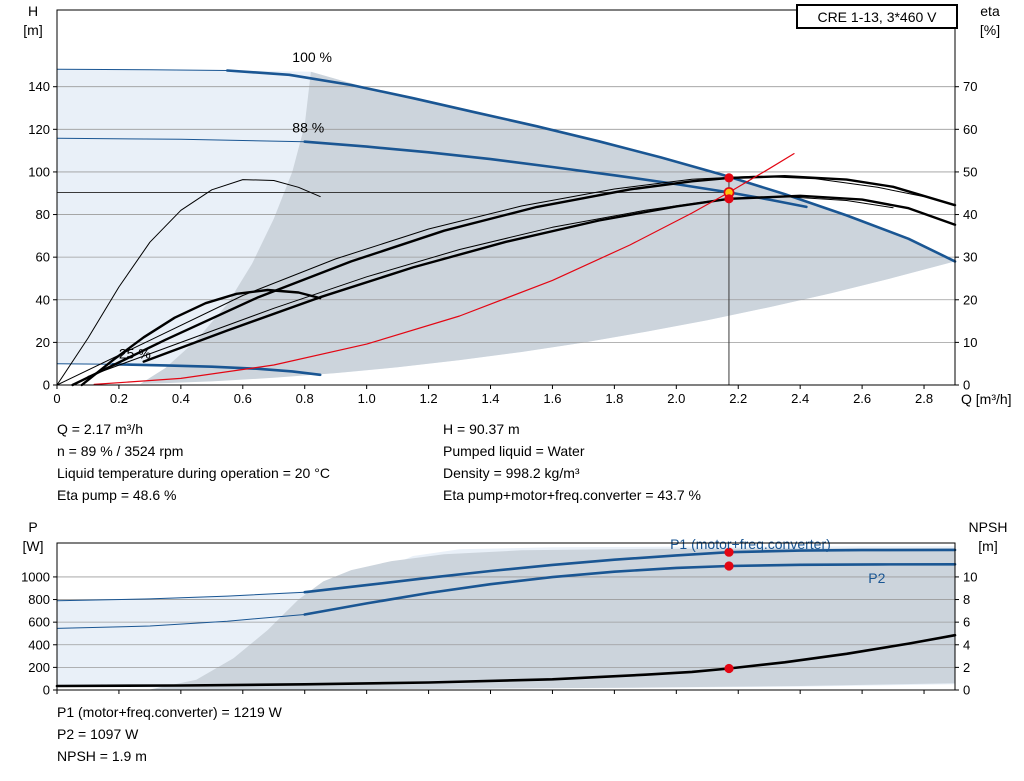 The height and width of the screenshot is (781, 1024). I want to click on y-left-axis-unit: [W], so click(33, 546).